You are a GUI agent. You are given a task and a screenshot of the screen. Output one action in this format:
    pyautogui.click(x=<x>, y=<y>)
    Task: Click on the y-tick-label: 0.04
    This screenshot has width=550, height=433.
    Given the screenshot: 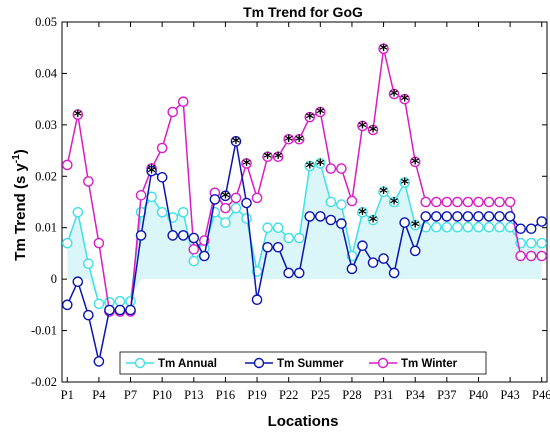 What is the action you would take?
    pyautogui.click(x=46, y=73)
    